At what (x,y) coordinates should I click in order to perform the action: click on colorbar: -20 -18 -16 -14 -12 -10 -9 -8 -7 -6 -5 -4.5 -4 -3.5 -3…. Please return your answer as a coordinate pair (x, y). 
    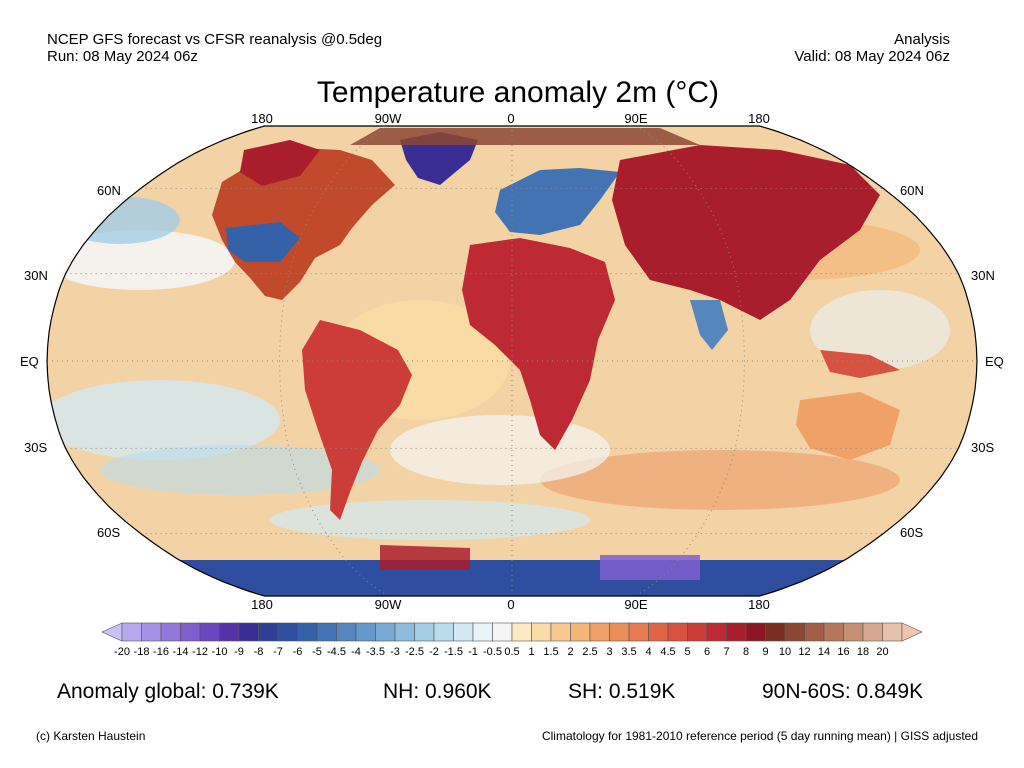
    Looking at the image, I should click on (512, 640).